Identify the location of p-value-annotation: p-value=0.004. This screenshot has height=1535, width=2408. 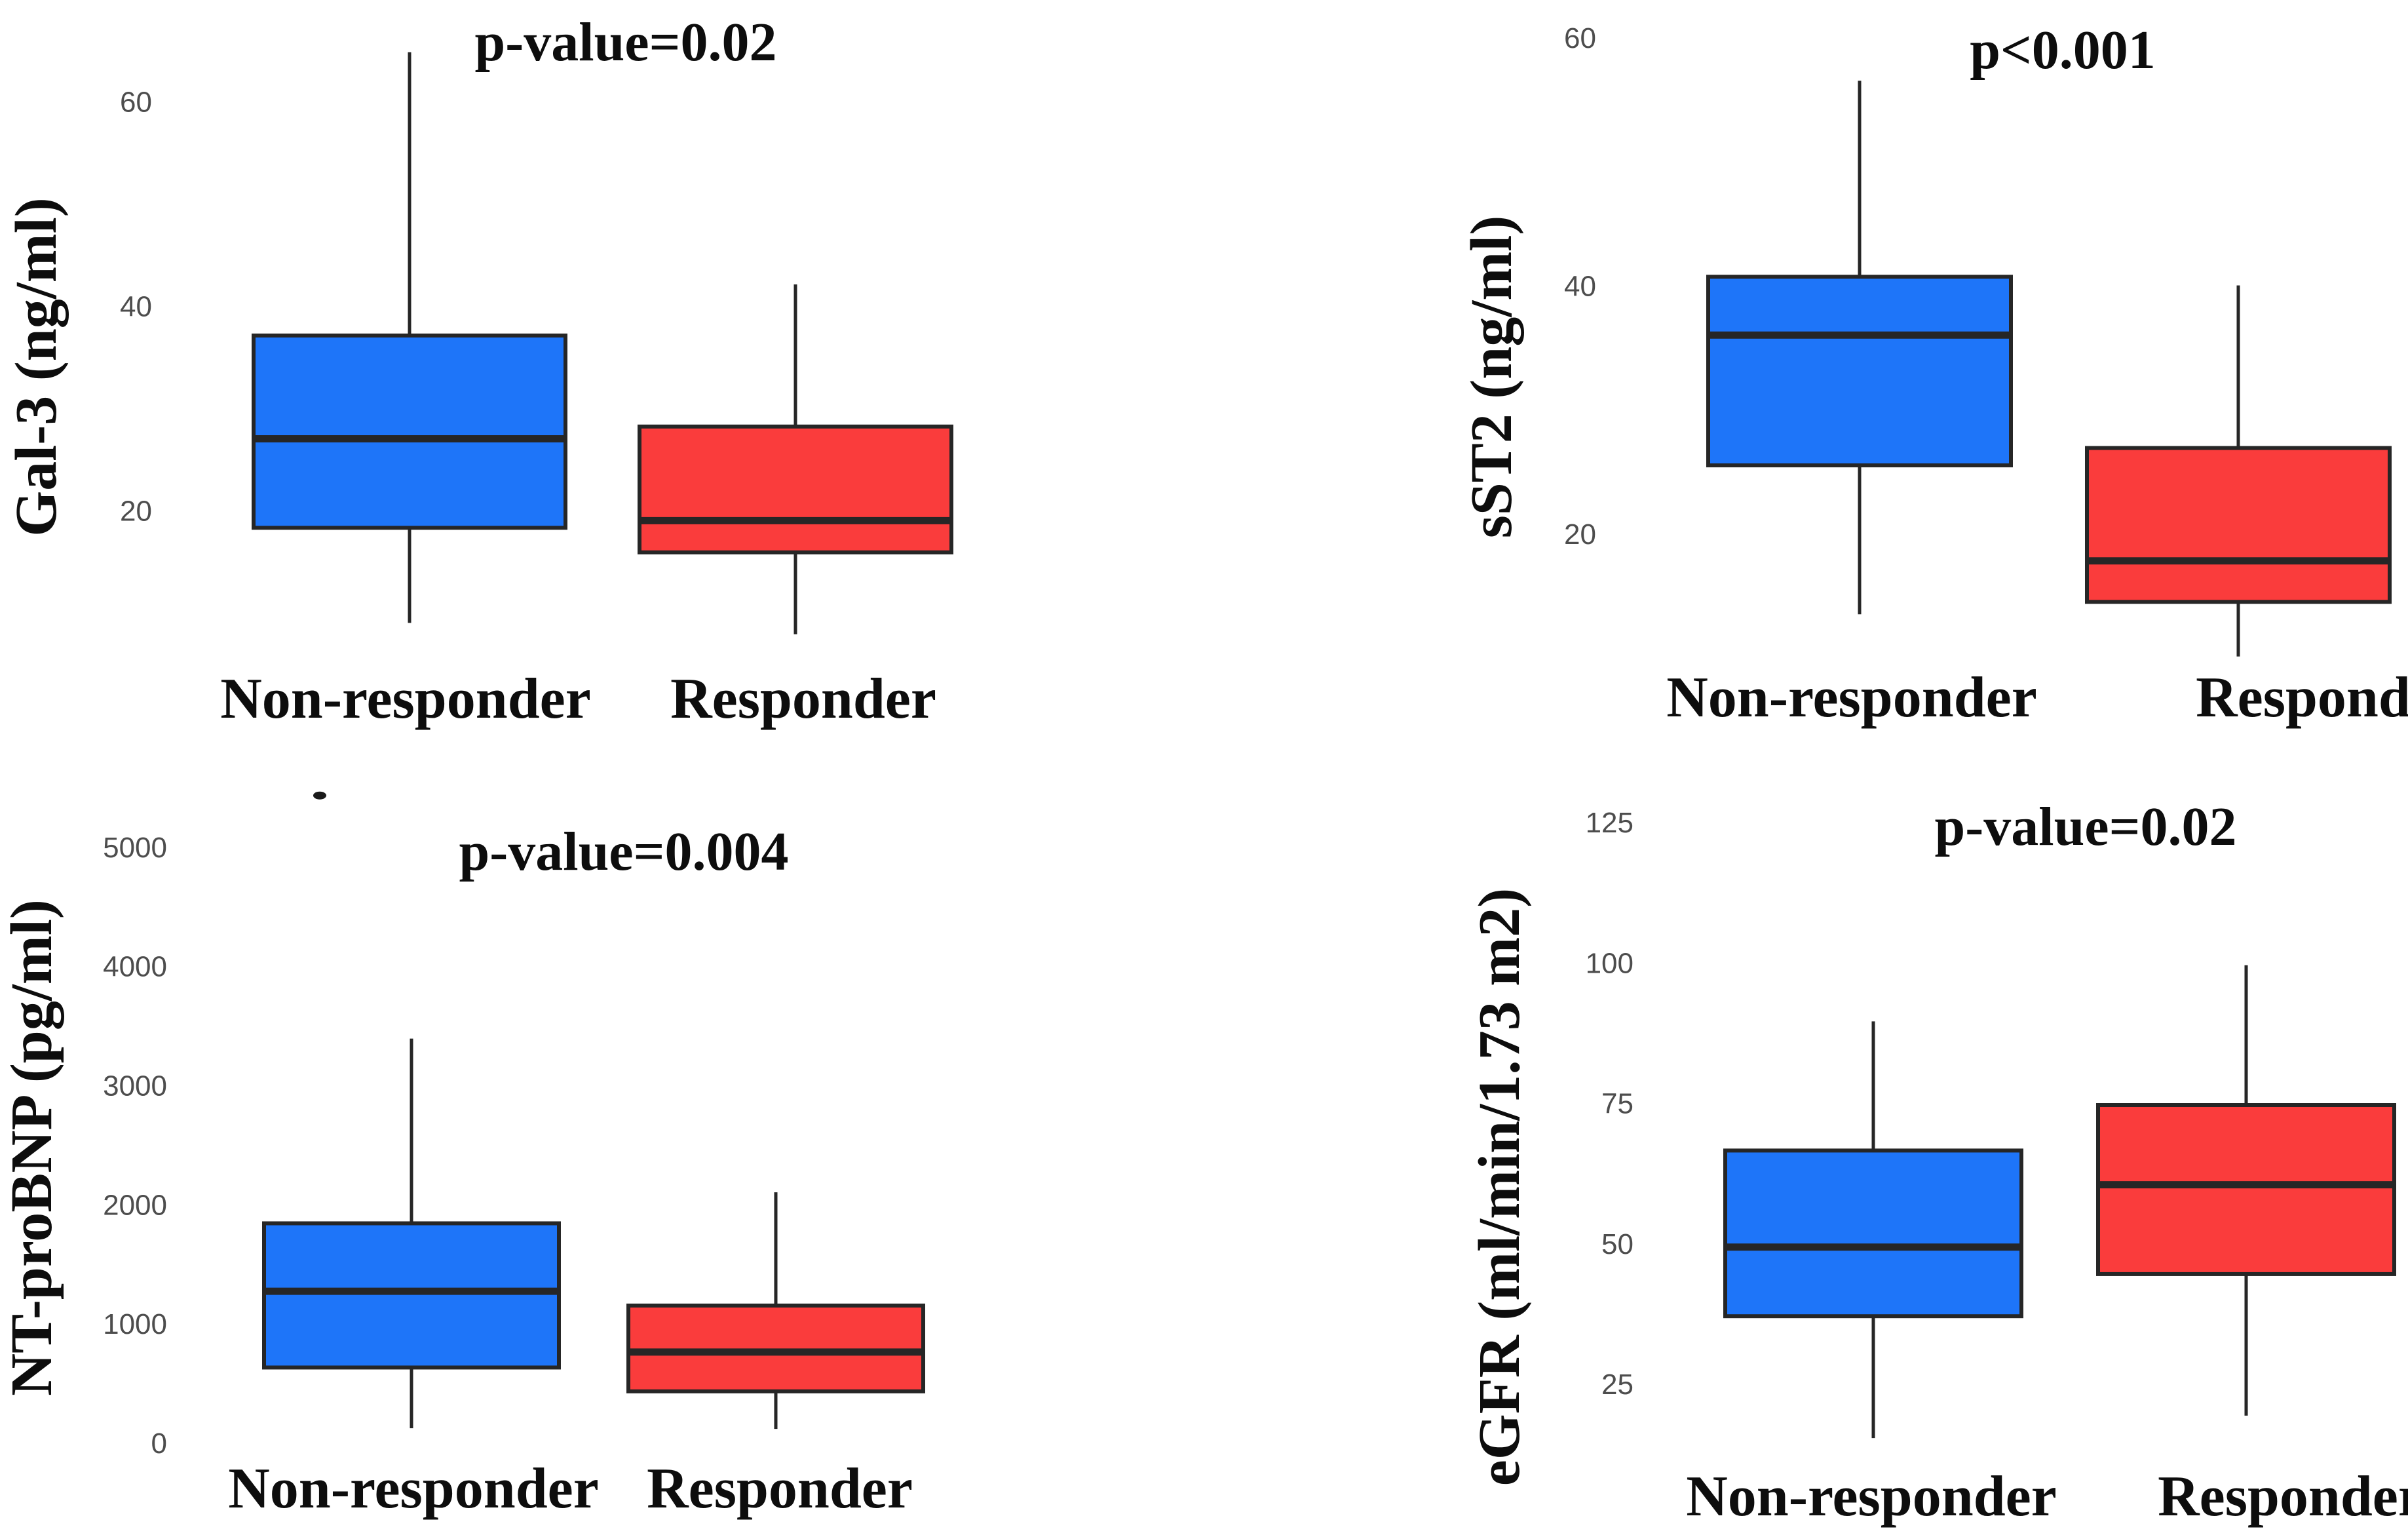
(624, 851).